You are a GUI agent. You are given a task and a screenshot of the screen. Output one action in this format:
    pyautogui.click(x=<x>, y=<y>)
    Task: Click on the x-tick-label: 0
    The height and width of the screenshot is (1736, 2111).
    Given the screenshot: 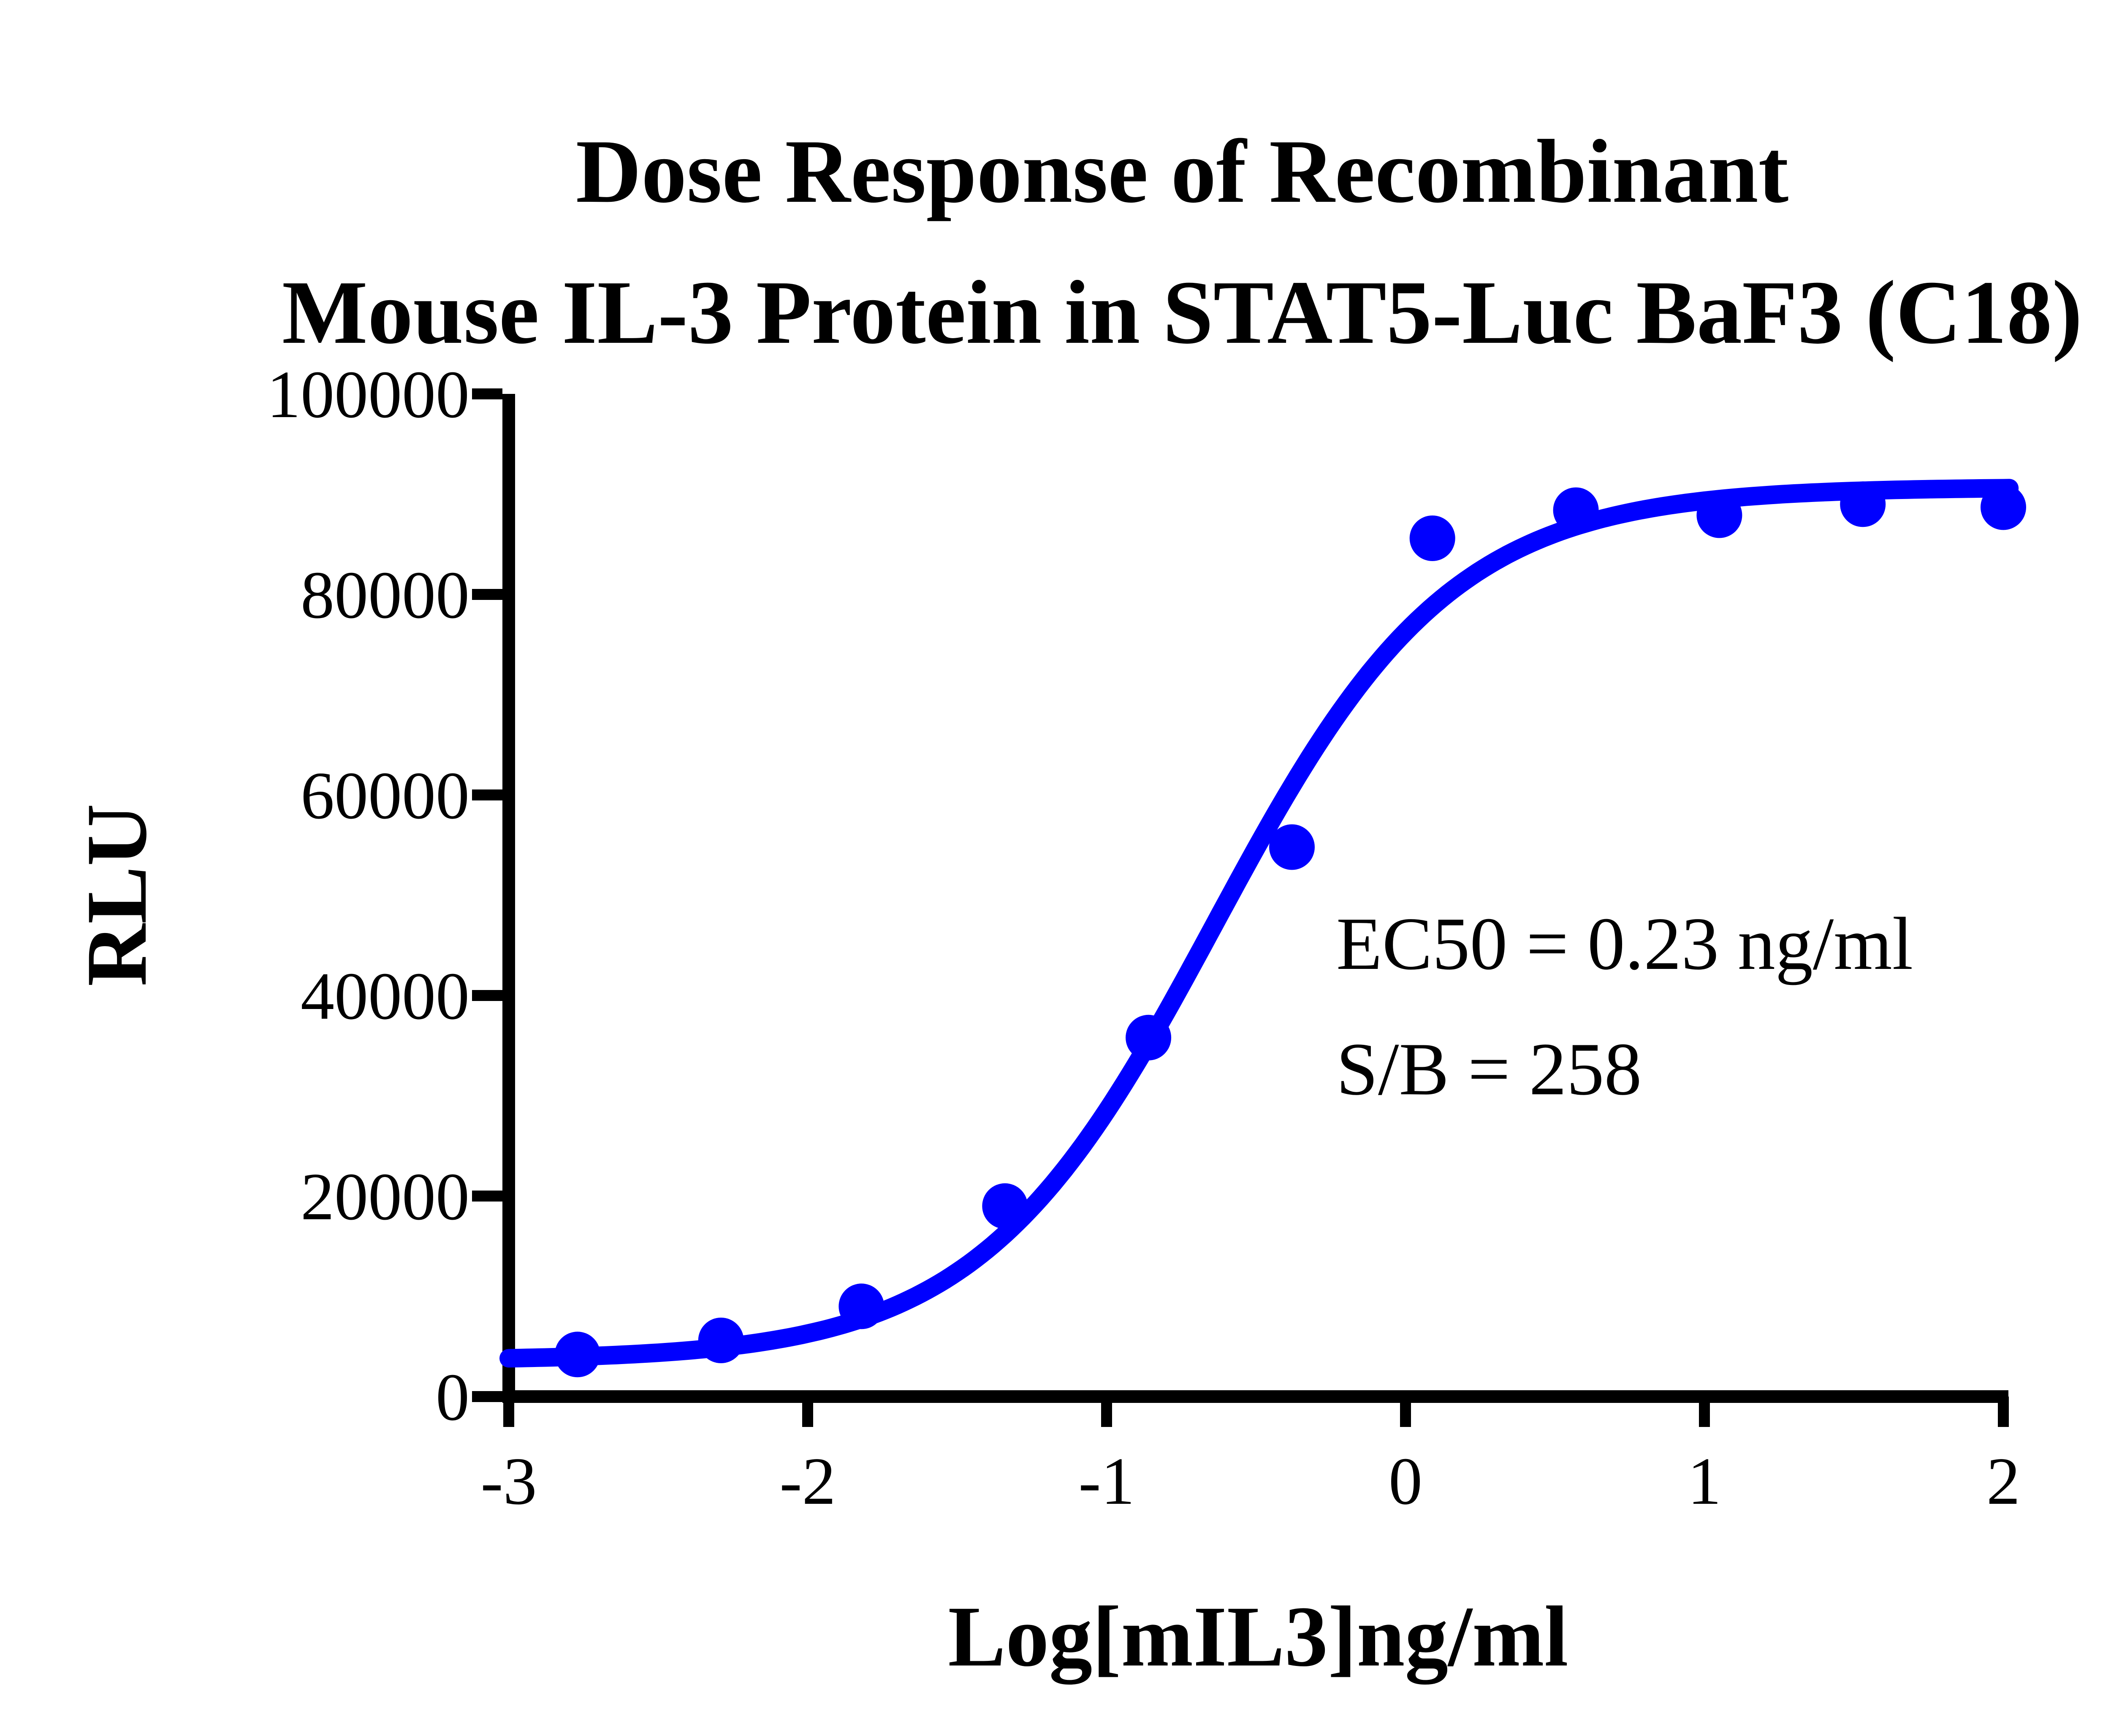 What is the action you would take?
    pyautogui.click(x=1406, y=1481)
    